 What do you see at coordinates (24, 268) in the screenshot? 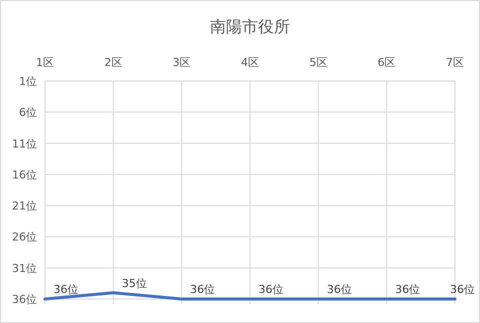
I see `y-tick-label: 31位` at bounding box center [24, 268].